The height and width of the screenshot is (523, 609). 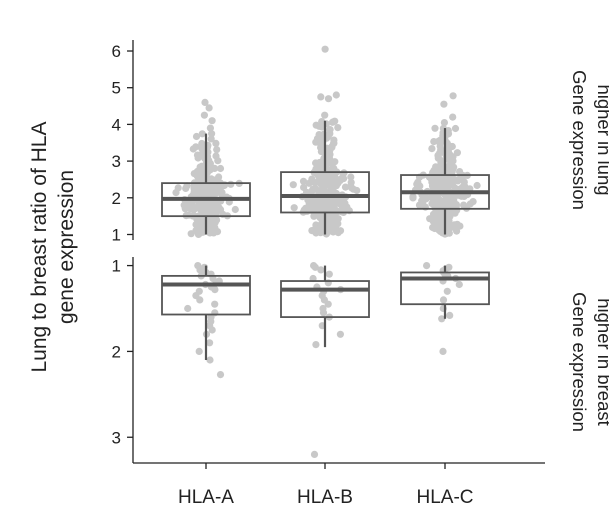 What do you see at coordinates (206, 497) in the screenshot?
I see `x-tick-label-hla-a: HLA-A` at bounding box center [206, 497].